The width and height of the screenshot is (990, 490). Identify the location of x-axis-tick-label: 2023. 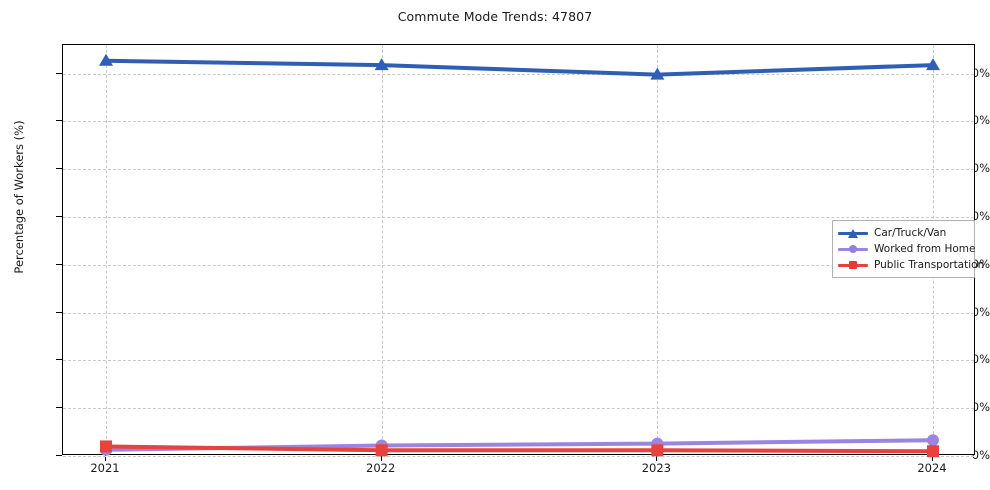
(656, 468).